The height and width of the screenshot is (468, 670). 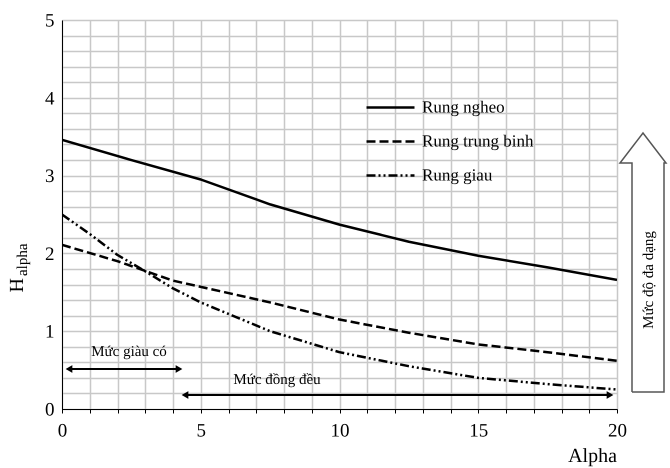 I want to click on y-tick-label: 0, so click(x=49, y=410).